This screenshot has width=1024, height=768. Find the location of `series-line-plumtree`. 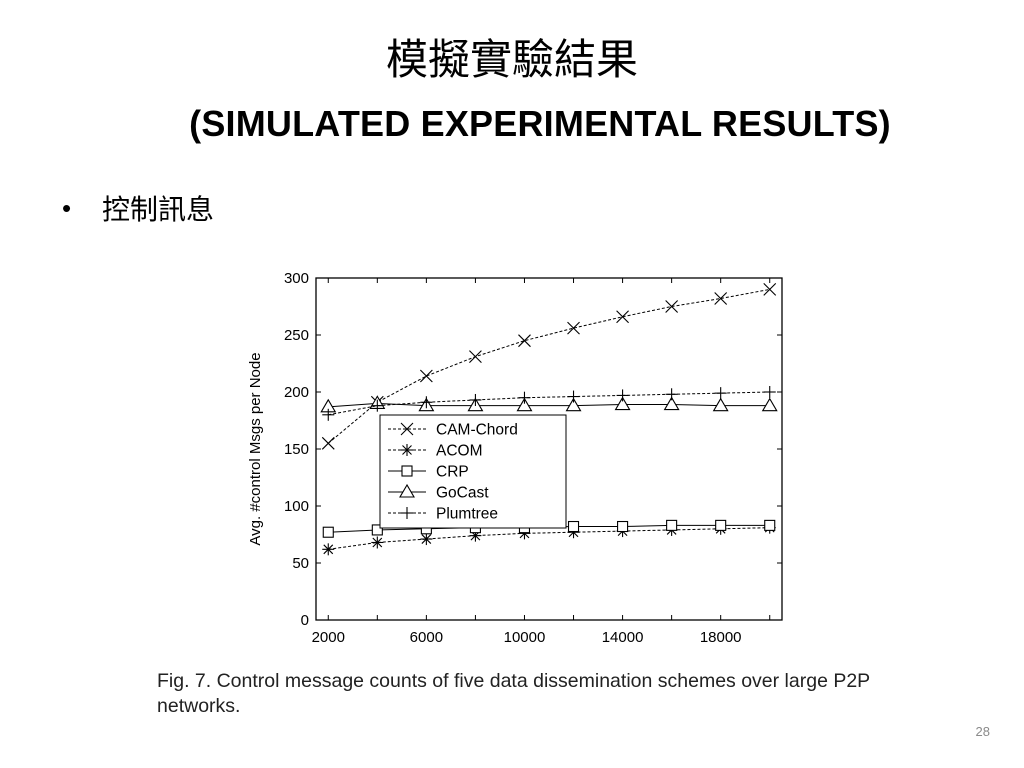

series-line-plumtree is located at coordinates (549, 403).